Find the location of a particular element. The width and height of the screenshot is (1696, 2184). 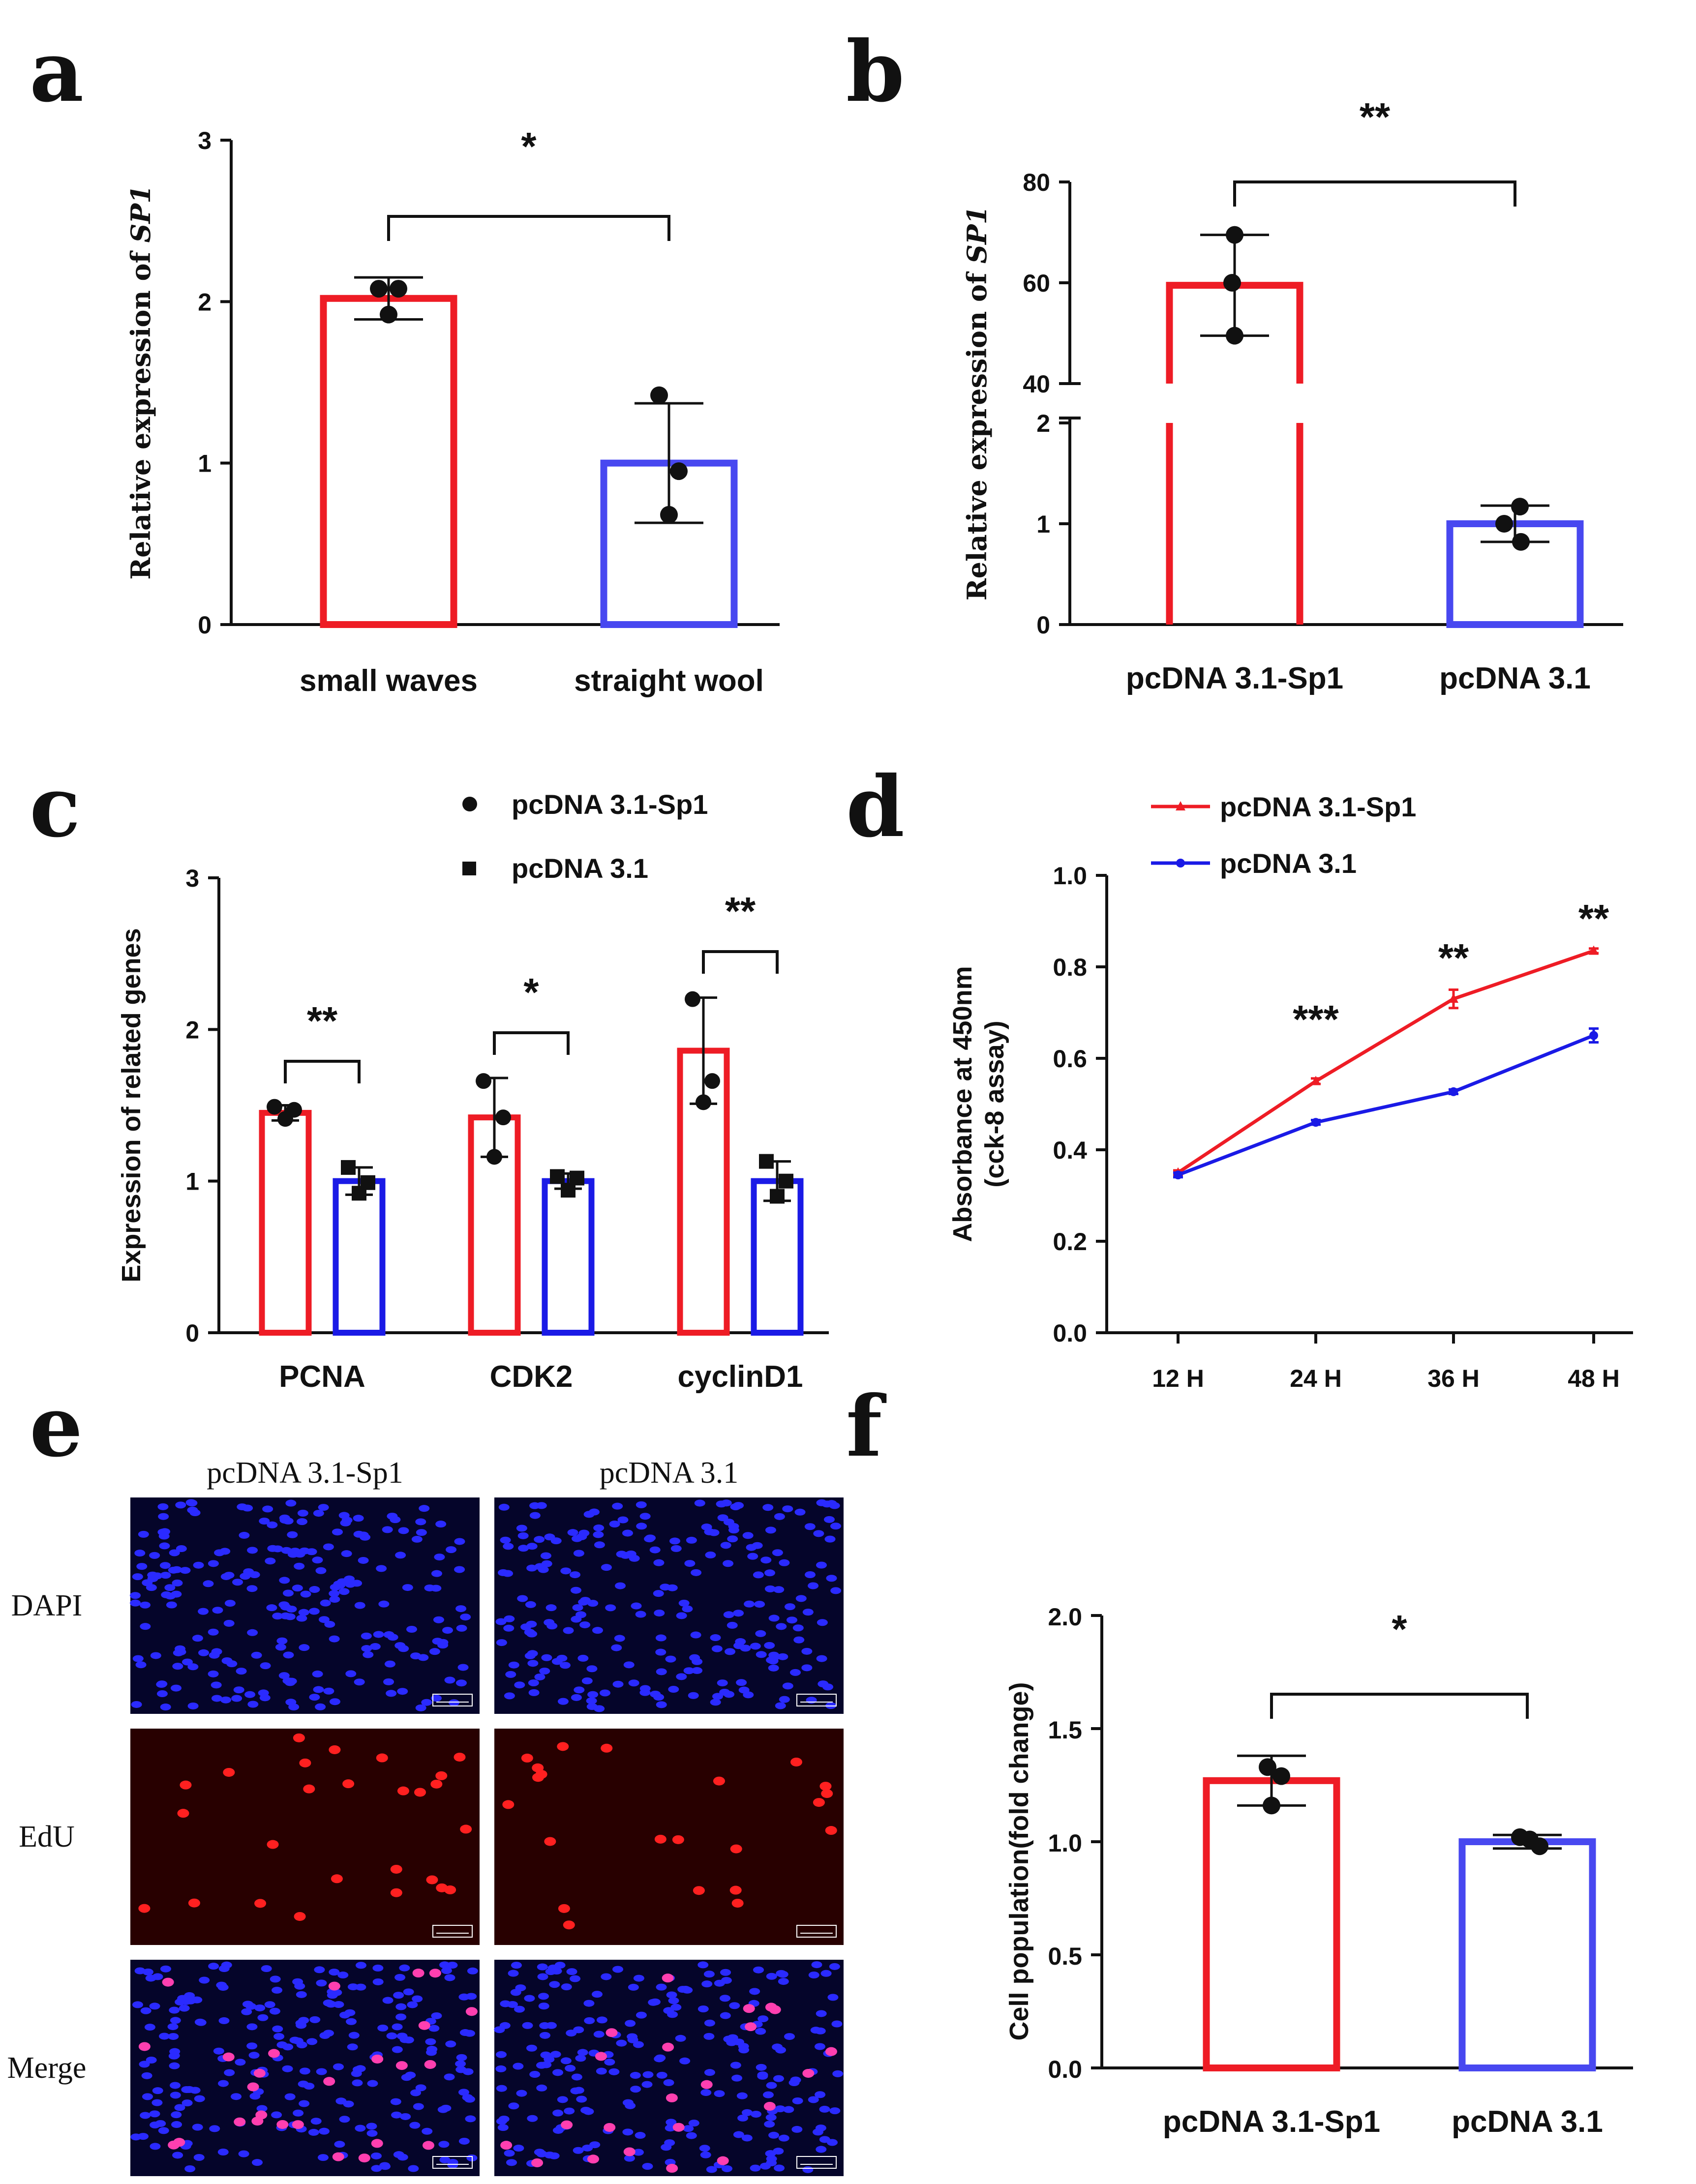

y-tick-label: 0.0 is located at coordinates (1070, 1333).